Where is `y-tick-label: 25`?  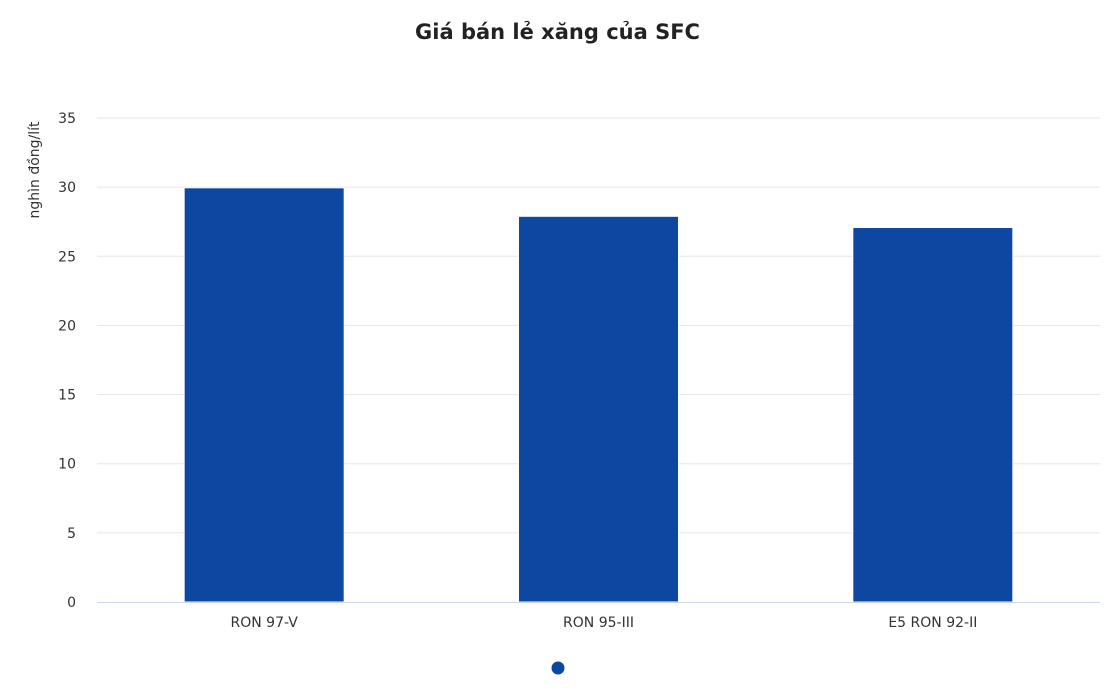 y-tick-label: 25 is located at coordinates (67, 257).